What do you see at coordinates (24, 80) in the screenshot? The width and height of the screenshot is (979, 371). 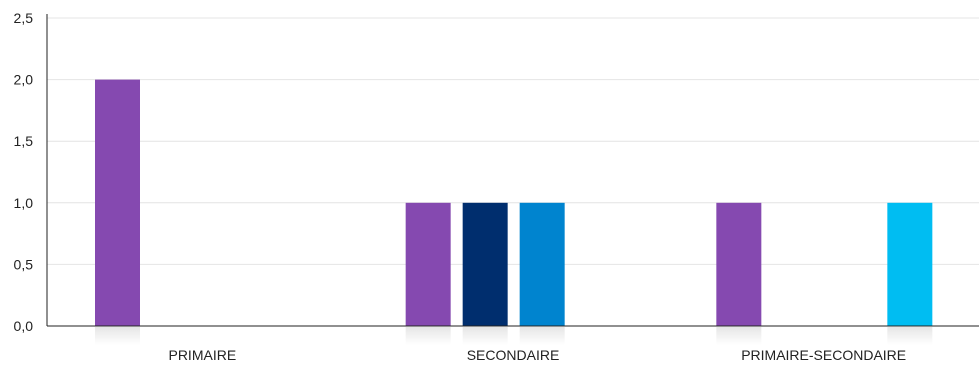 I see `y-tick-label: 2,0` at bounding box center [24, 80].